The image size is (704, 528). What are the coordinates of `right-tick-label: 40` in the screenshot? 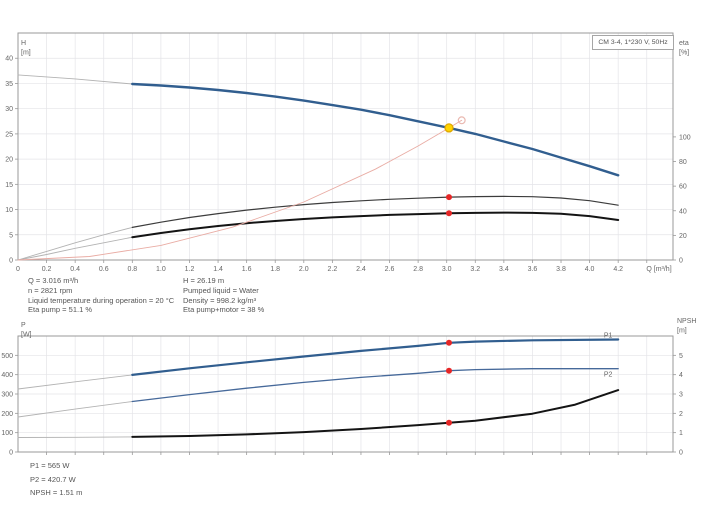 It's located at (683, 211).